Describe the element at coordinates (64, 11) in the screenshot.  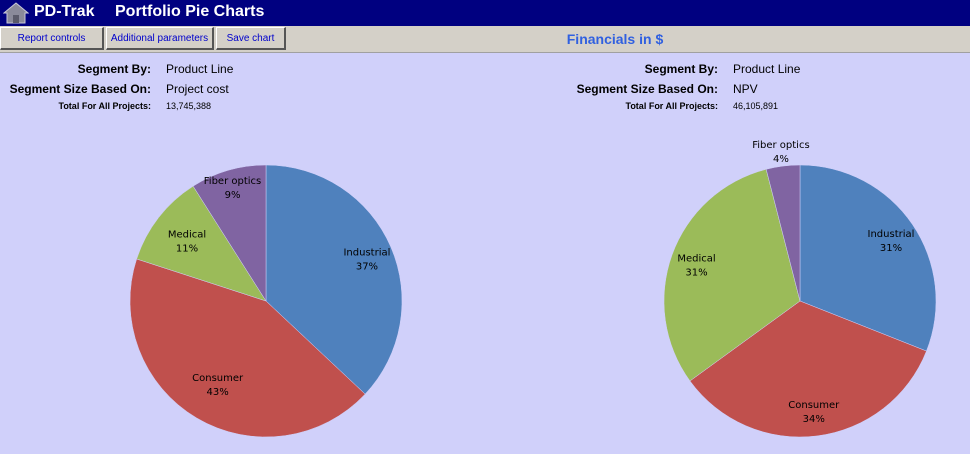
I see `app-name: PD-Trak` at that location.